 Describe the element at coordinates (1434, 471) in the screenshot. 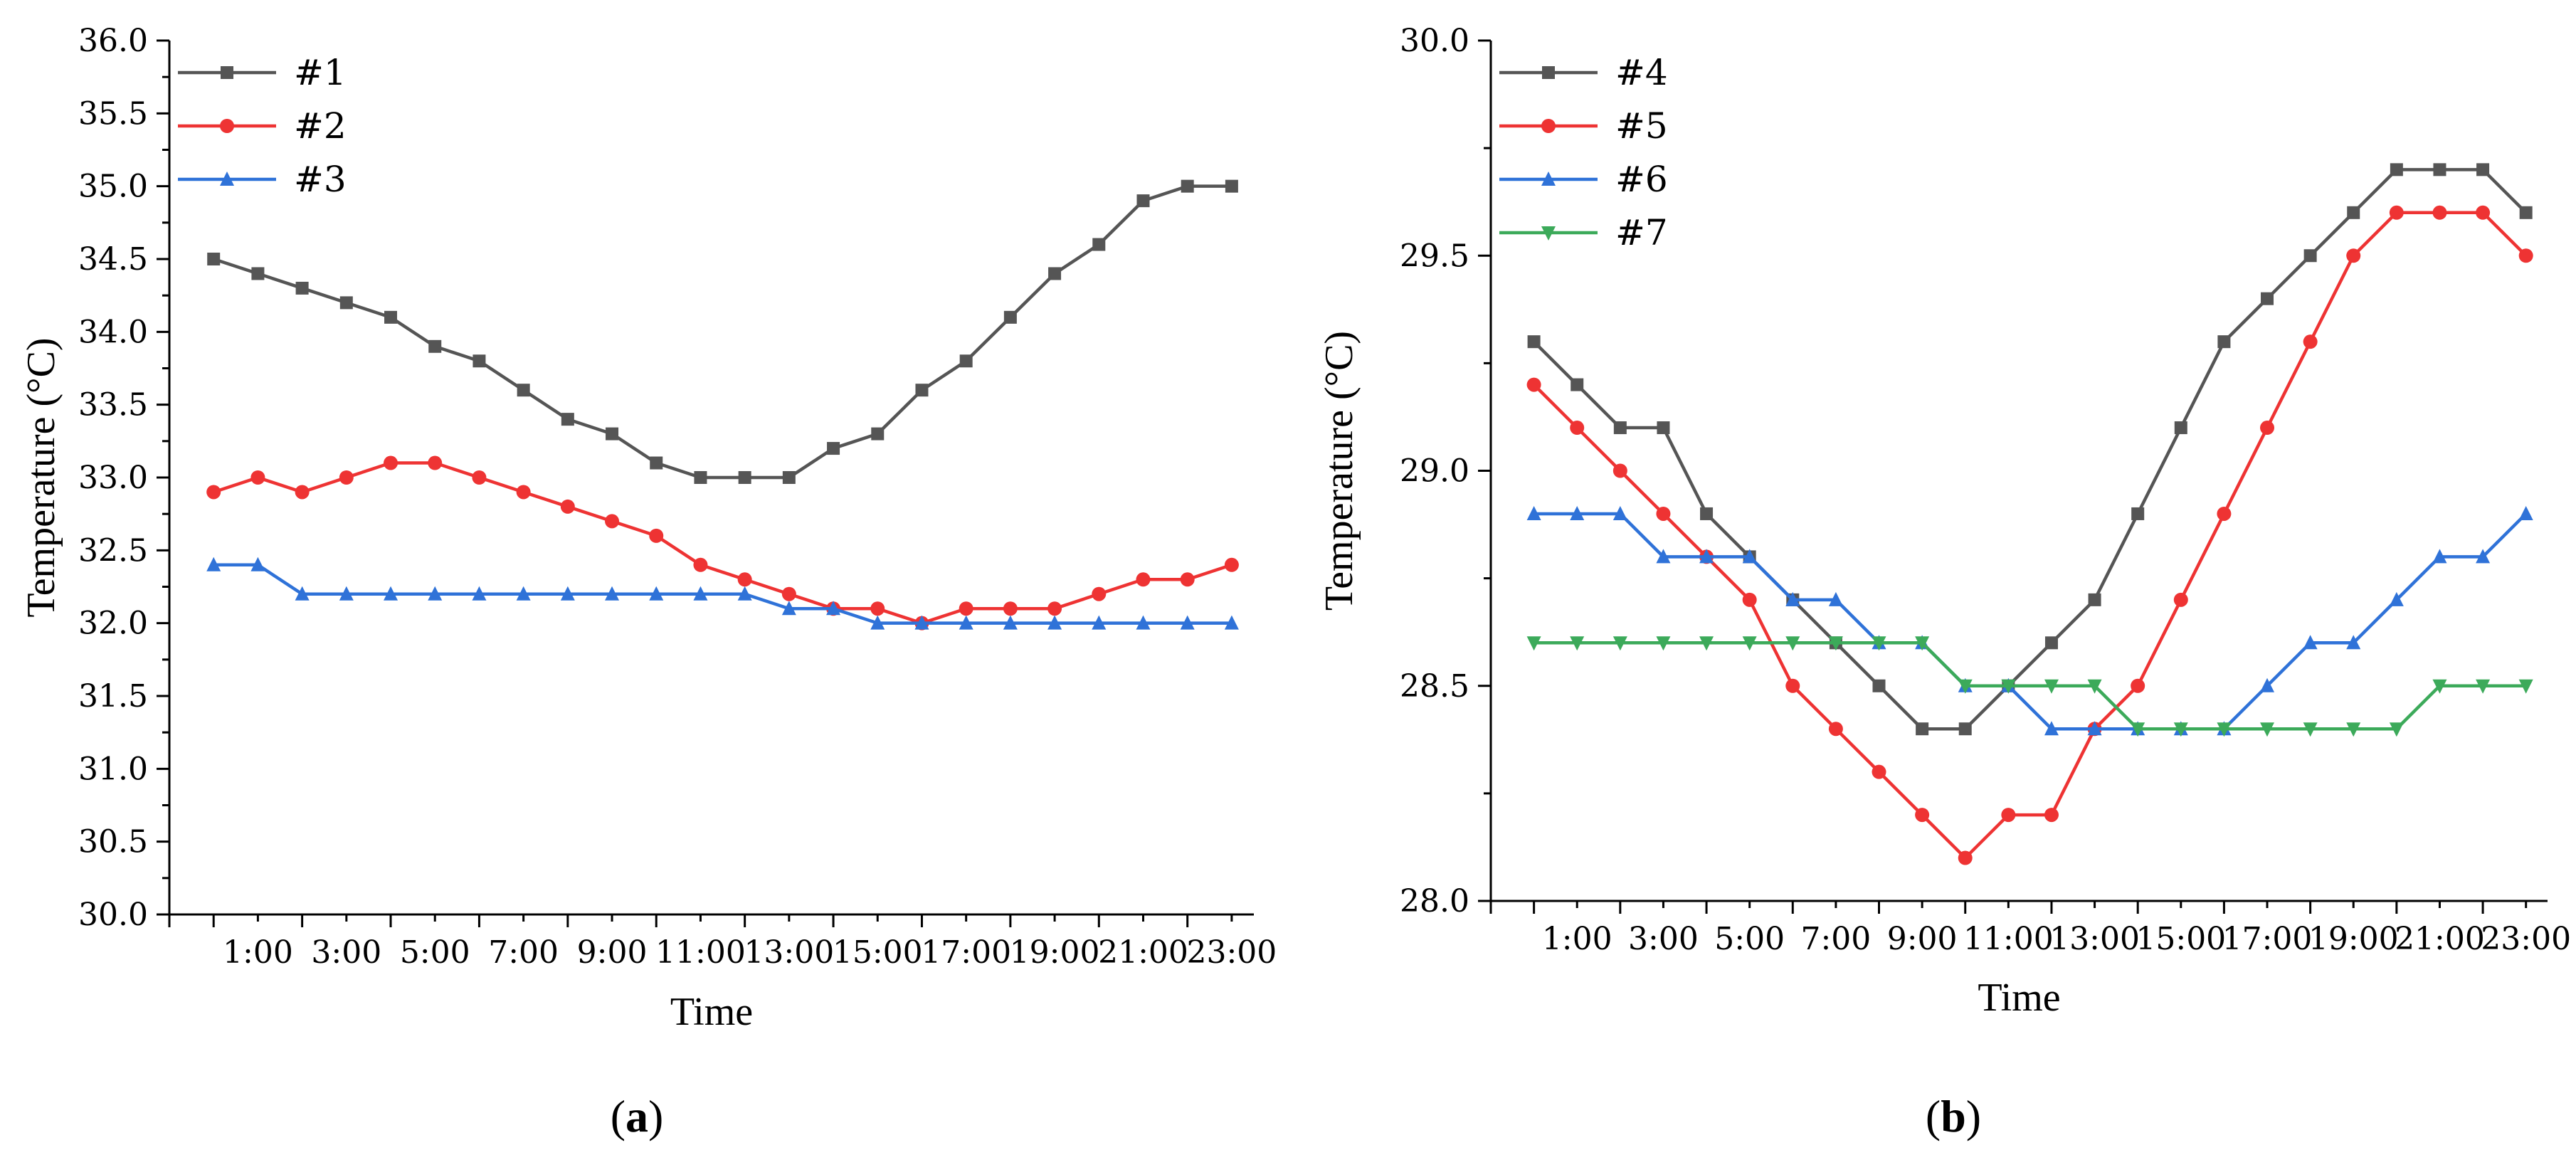

I see `y-tick-label-b: 29.0` at that location.